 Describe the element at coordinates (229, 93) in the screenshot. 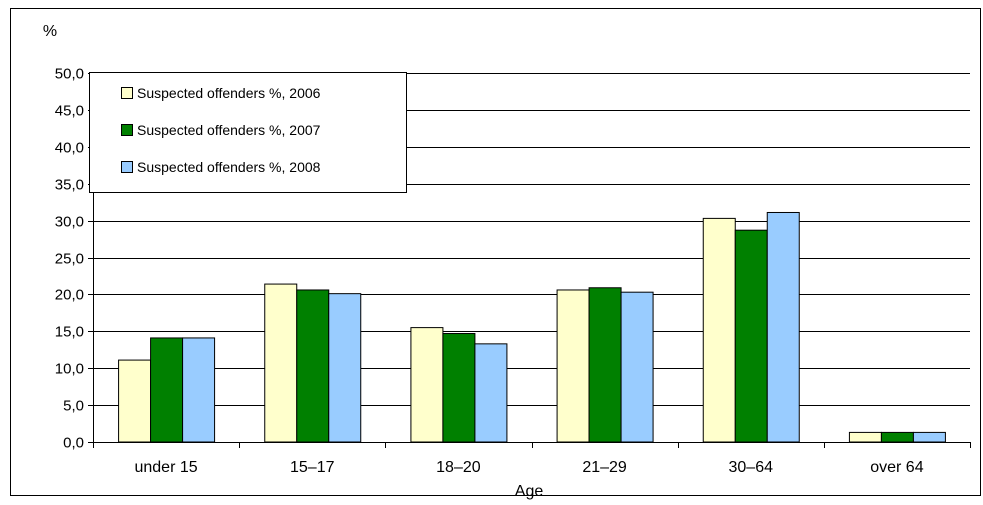

I see `legend-label: Suspected offenders %, 2006` at that location.